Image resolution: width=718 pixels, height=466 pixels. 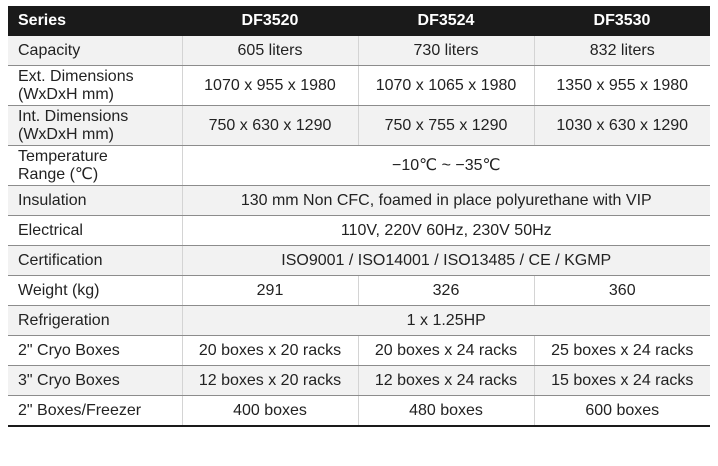 I want to click on row-label-line-2: Range (℃), so click(x=58, y=174).